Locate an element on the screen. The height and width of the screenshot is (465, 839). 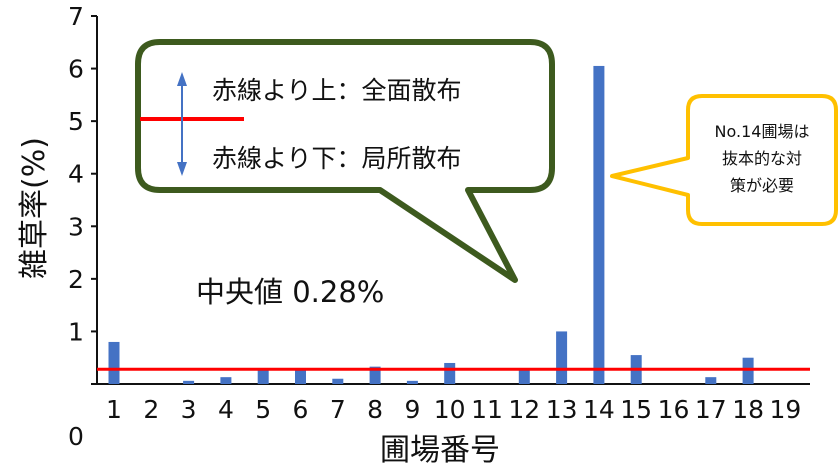
legend-arrow is located at coordinates (182, 124).